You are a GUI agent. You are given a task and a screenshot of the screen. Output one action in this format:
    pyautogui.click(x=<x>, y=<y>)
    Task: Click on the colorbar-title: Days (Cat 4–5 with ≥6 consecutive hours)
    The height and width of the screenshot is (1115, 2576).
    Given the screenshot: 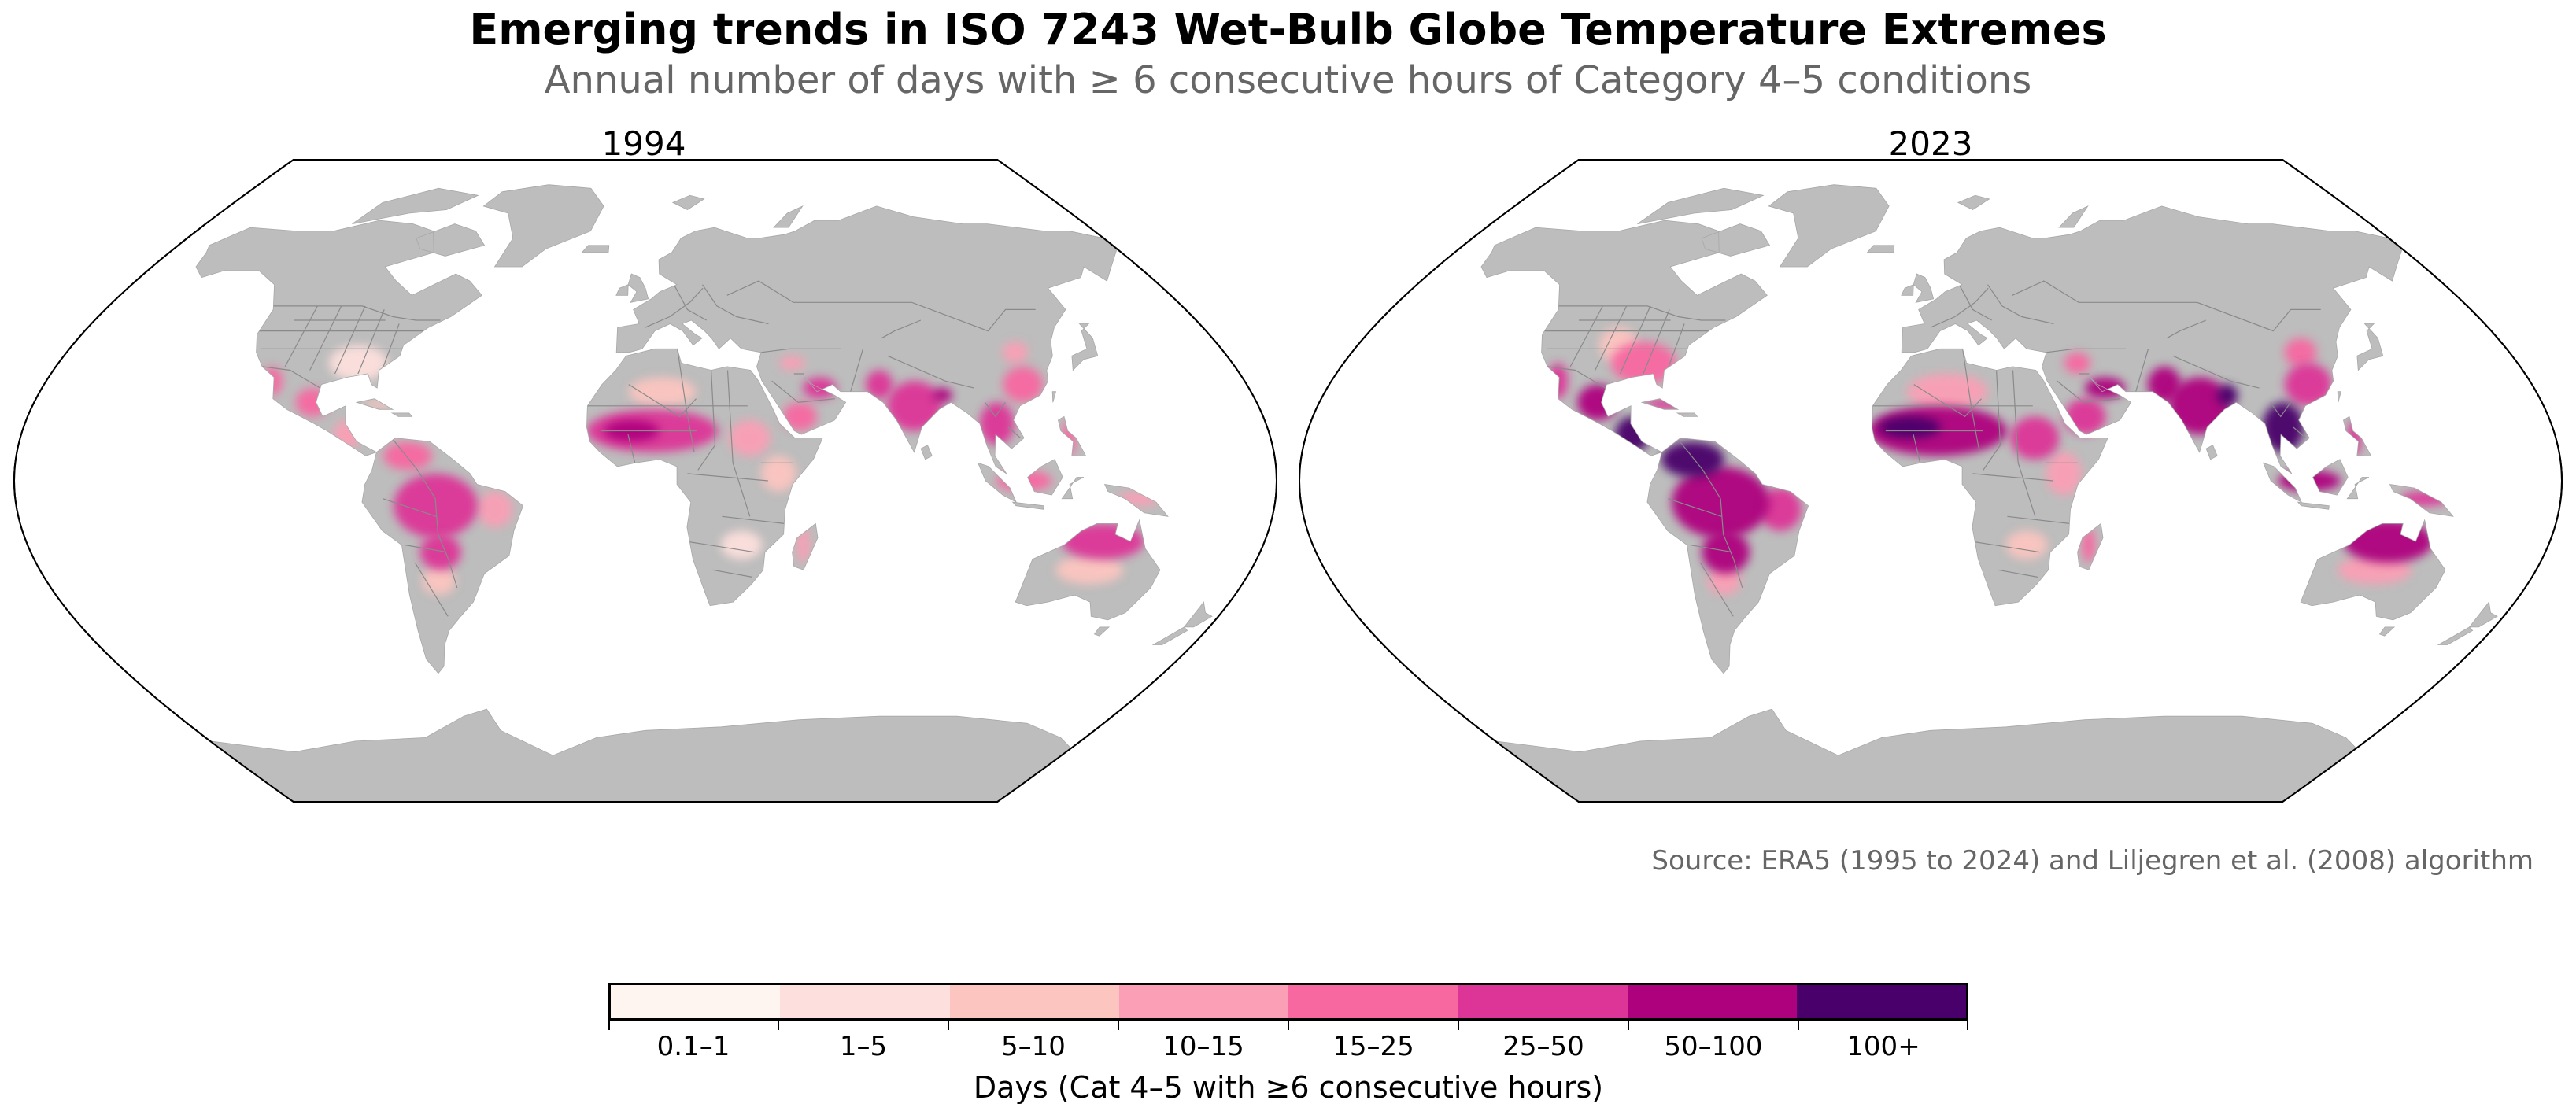 What is the action you would take?
    pyautogui.click(x=1288, y=1087)
    